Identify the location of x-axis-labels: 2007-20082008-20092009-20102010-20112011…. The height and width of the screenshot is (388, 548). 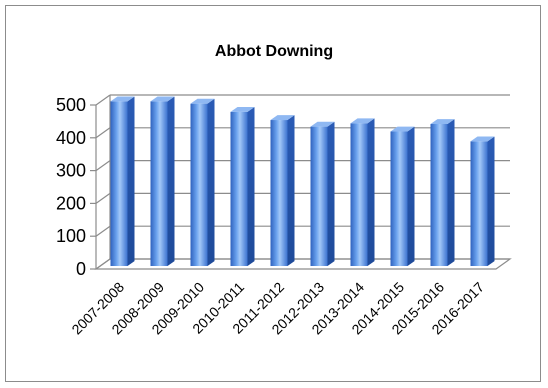
(277, 308).